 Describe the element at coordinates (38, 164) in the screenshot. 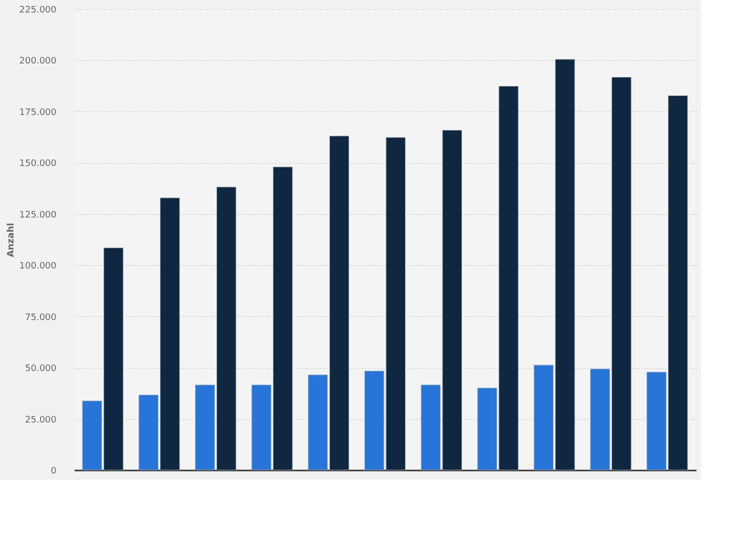

I see `y-tick-label: 150.000` at that location.